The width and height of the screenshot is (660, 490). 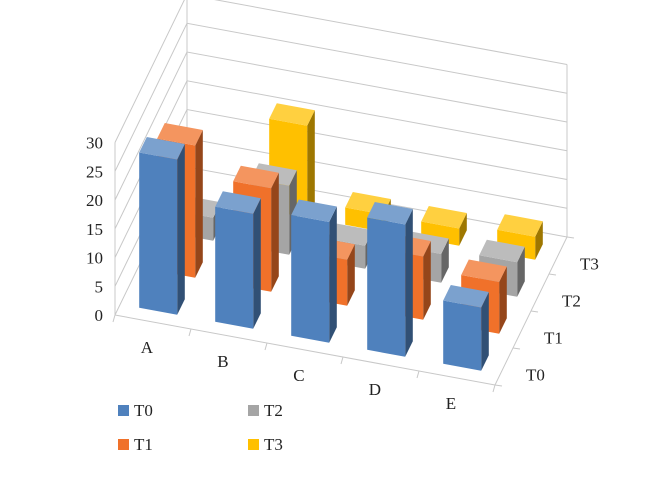 What do you see at coordinates (222, 361) in the screenshot?
I see `x-tick-label: B` at bounding box center [222, 361].